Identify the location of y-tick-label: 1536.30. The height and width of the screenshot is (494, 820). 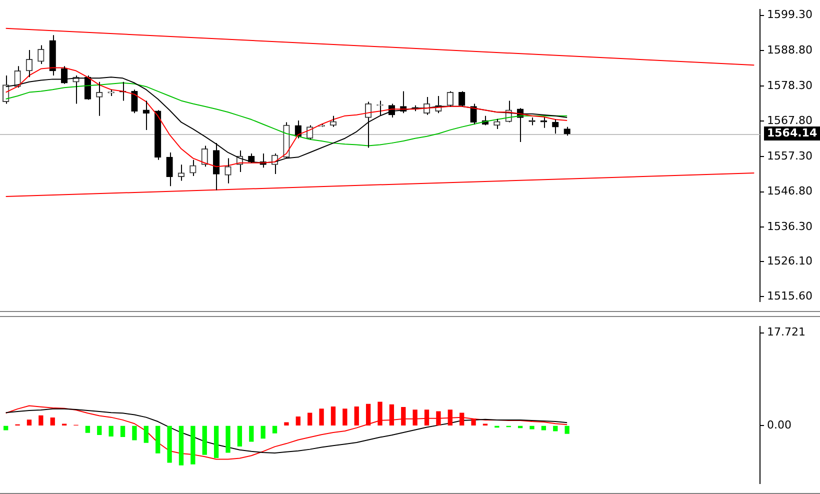
(789, 226).